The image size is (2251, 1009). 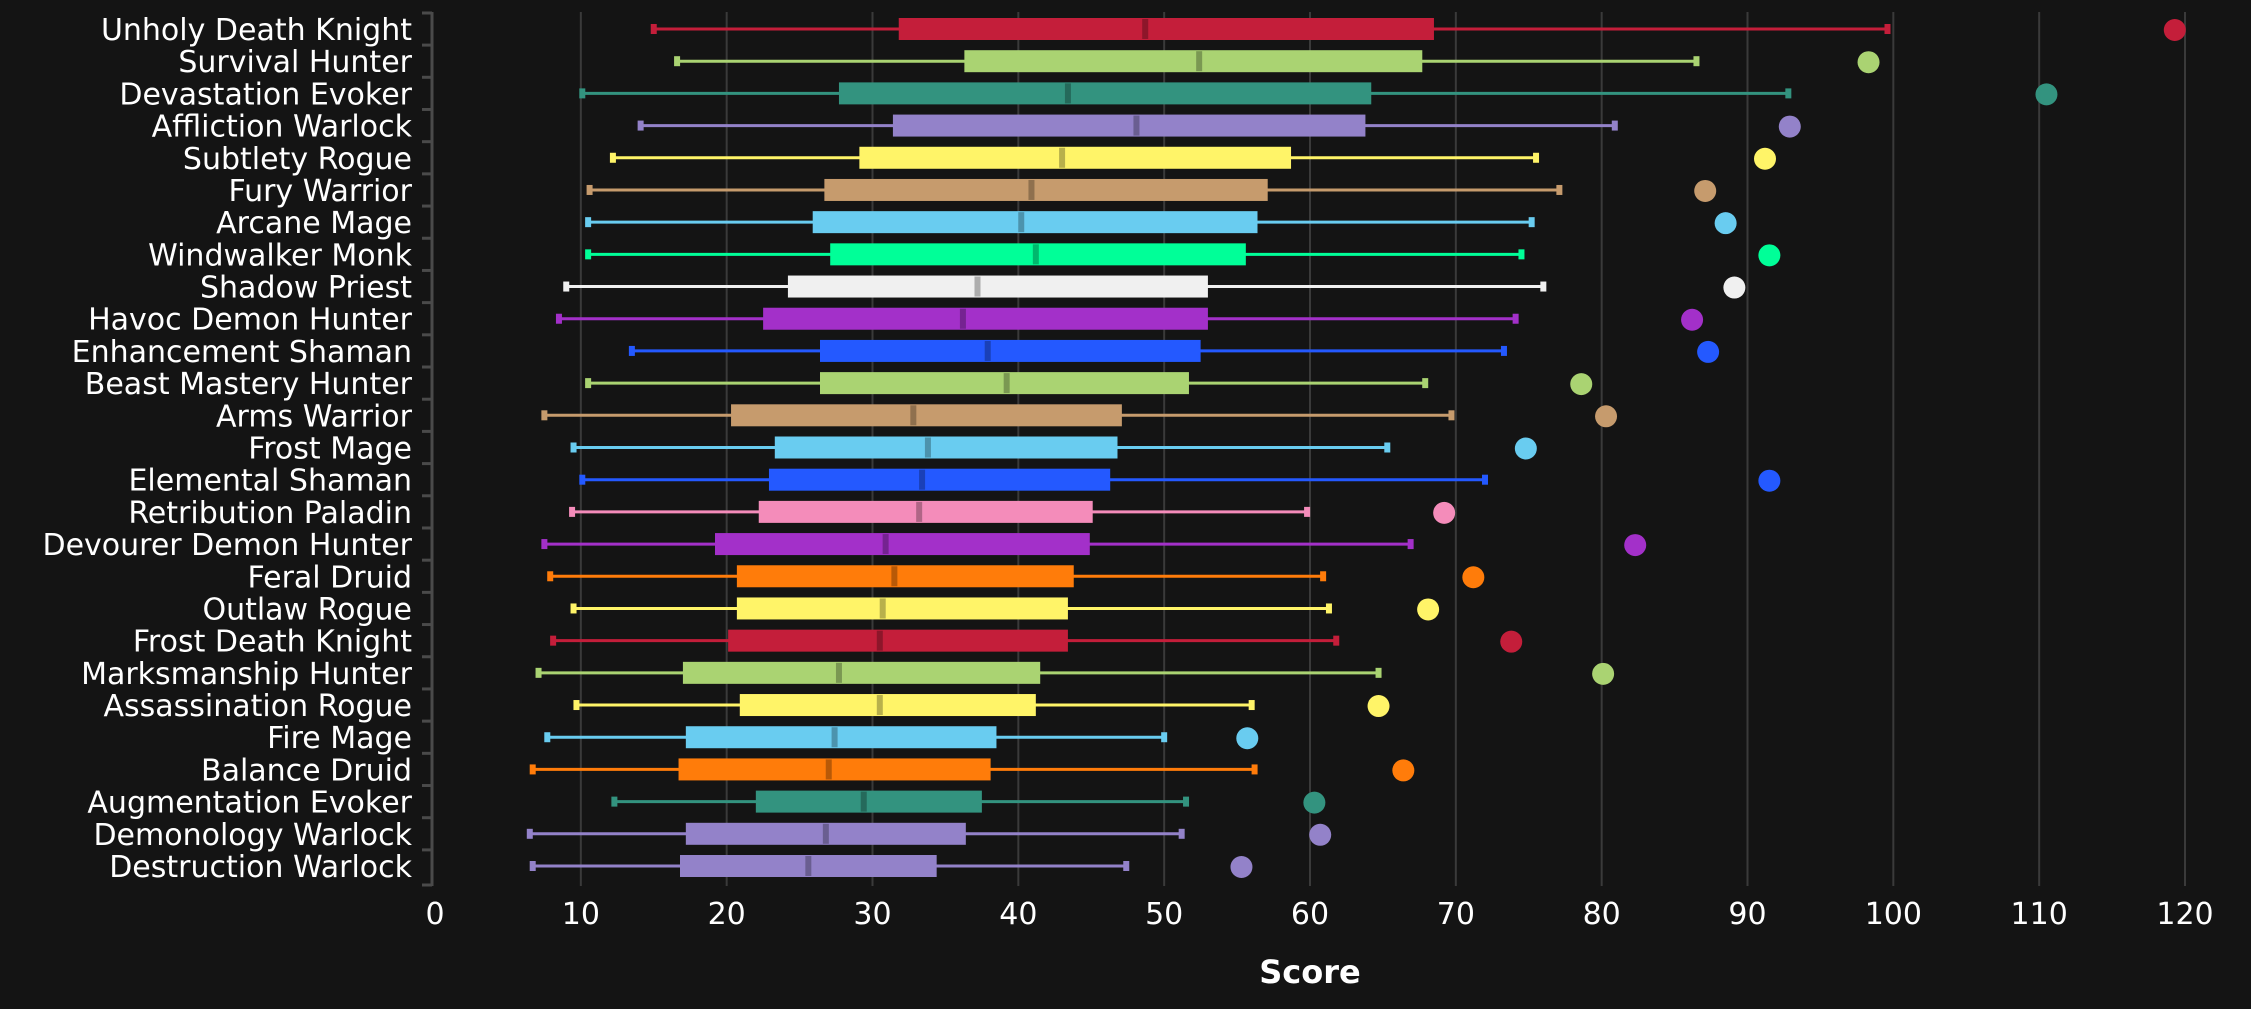 I want to click on category-label: Destruction Warlock, so click(x=260, y=867).